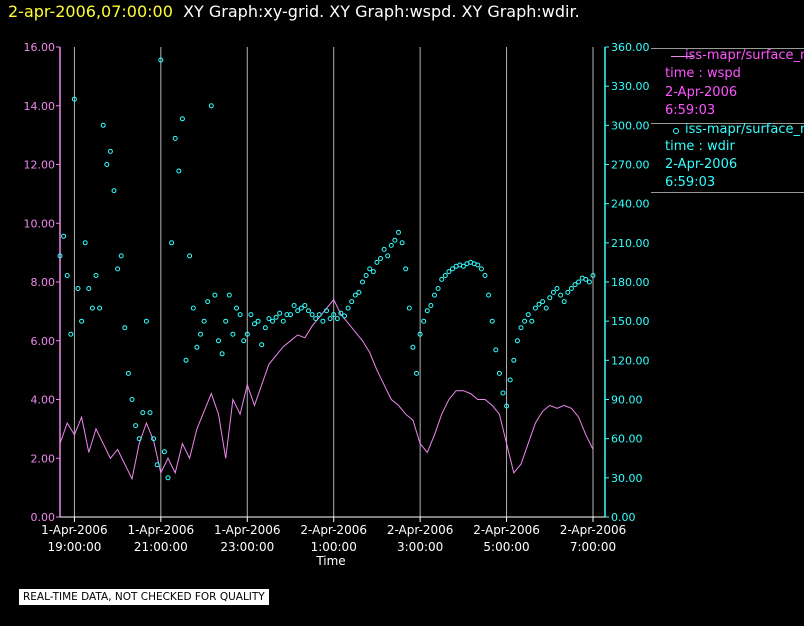 The image size is (804, 626). Describe the element at coordinates (43, 282) in the screenshot. I see `left-y-tick-label: 8.00` at that location.